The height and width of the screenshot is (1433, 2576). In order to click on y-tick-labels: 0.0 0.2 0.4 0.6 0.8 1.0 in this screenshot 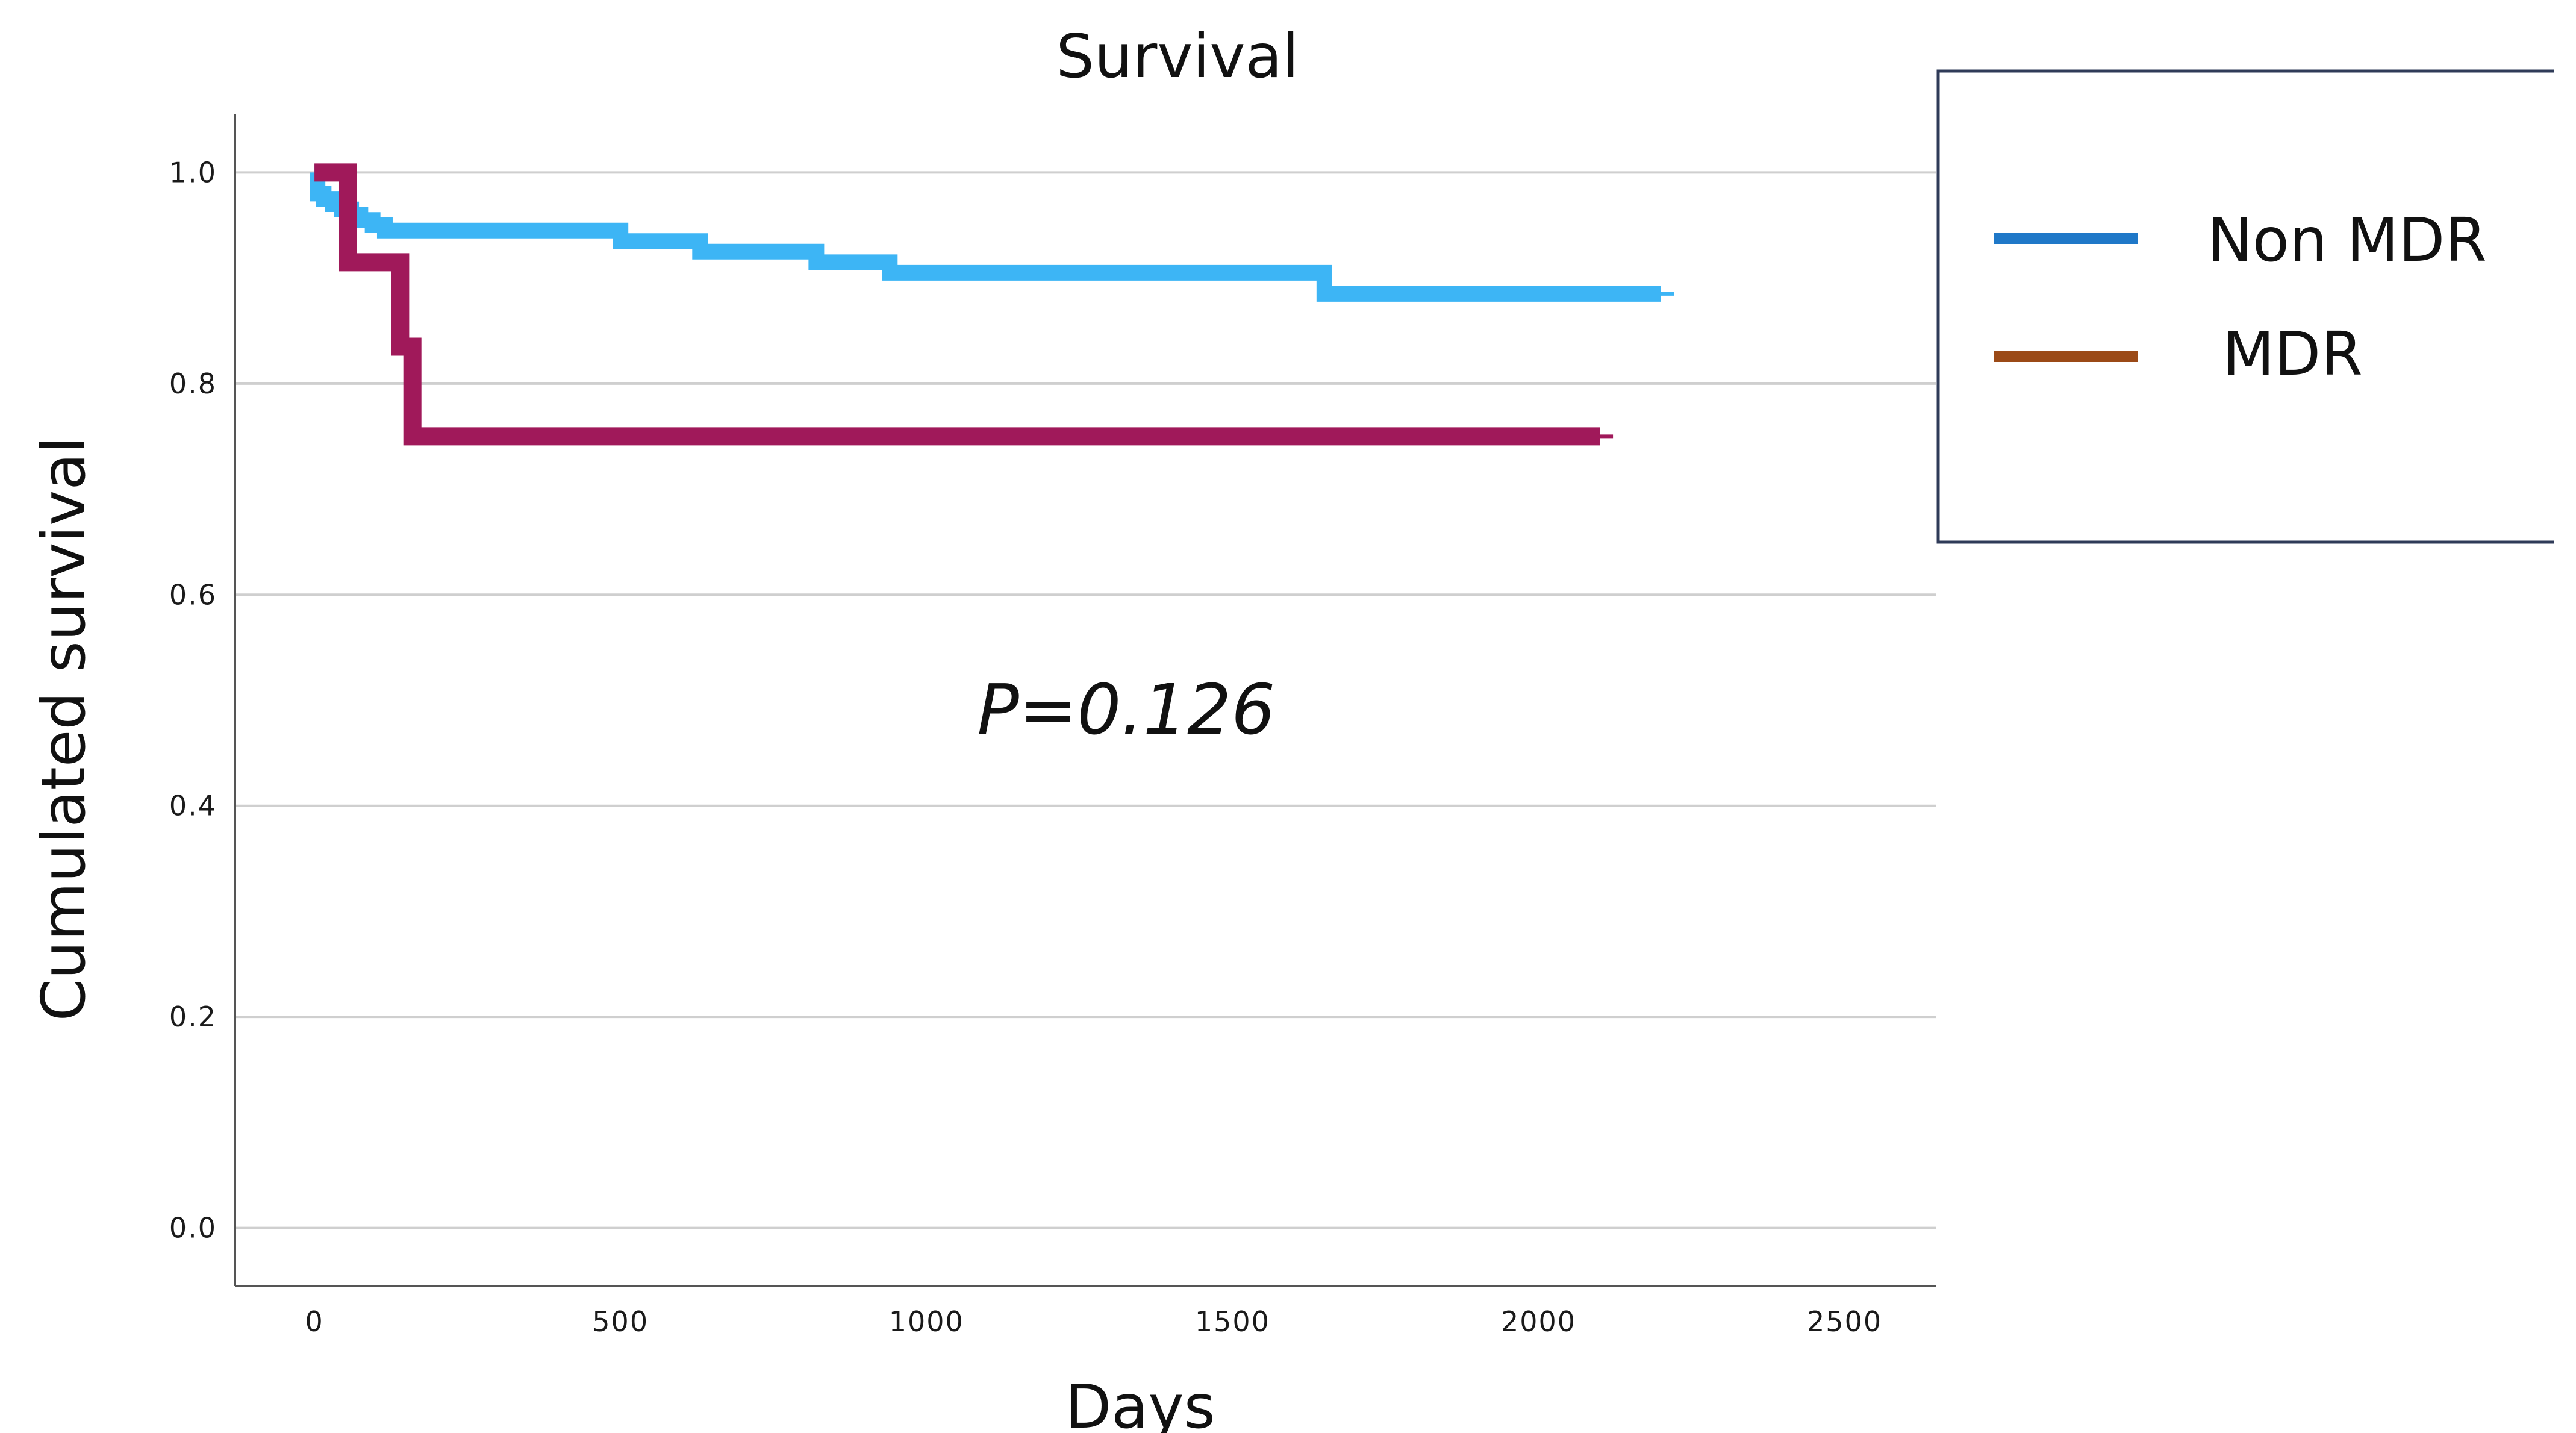, I will do `click(193, 700)`.